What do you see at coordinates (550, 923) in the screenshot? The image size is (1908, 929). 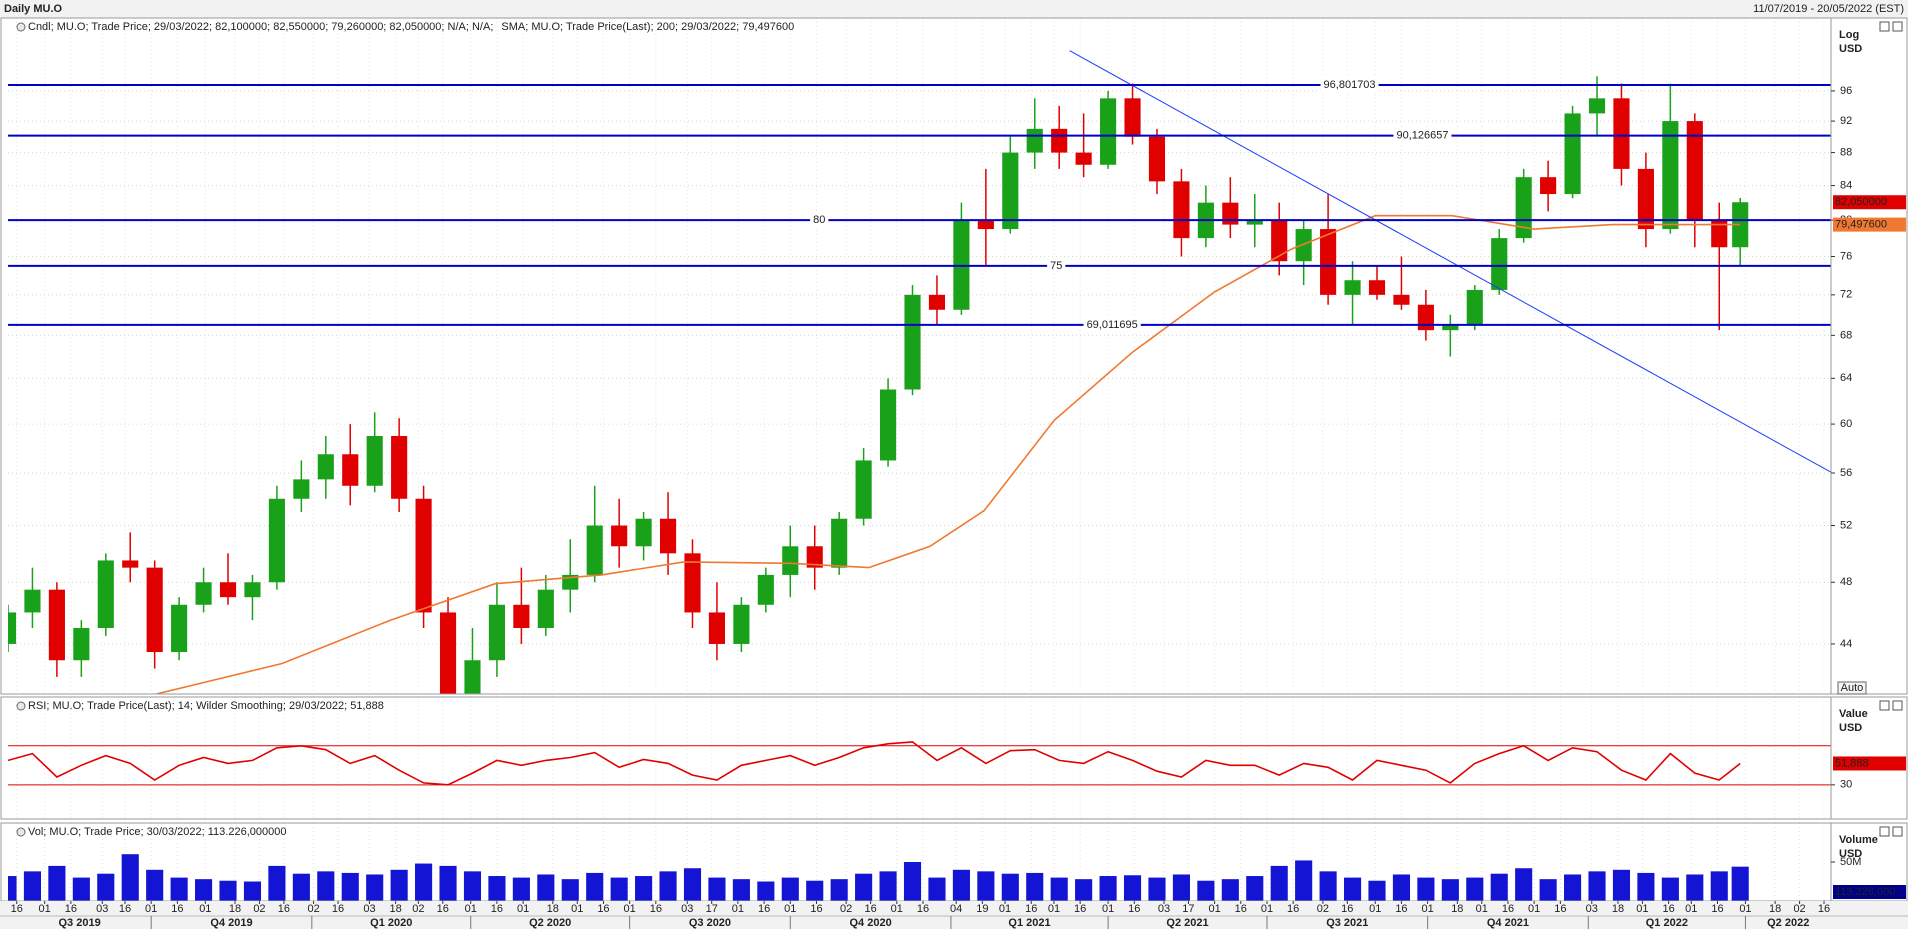 I see `quarter-label: Q2 2020` at bounding box center [550, 923].